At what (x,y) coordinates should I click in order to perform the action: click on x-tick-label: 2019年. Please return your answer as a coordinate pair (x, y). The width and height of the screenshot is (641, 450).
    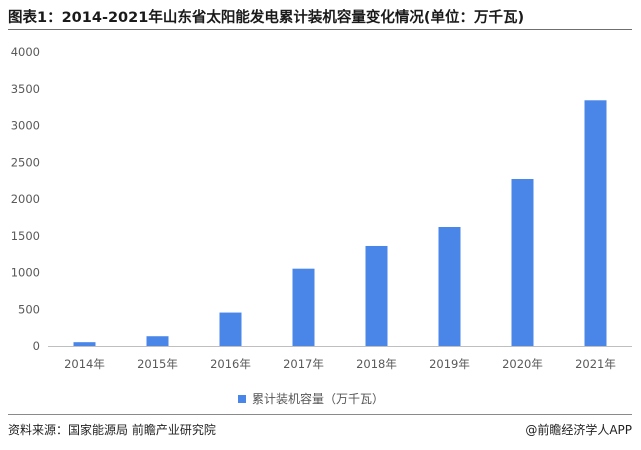
    Looking at the image, I should click on (449, 364).